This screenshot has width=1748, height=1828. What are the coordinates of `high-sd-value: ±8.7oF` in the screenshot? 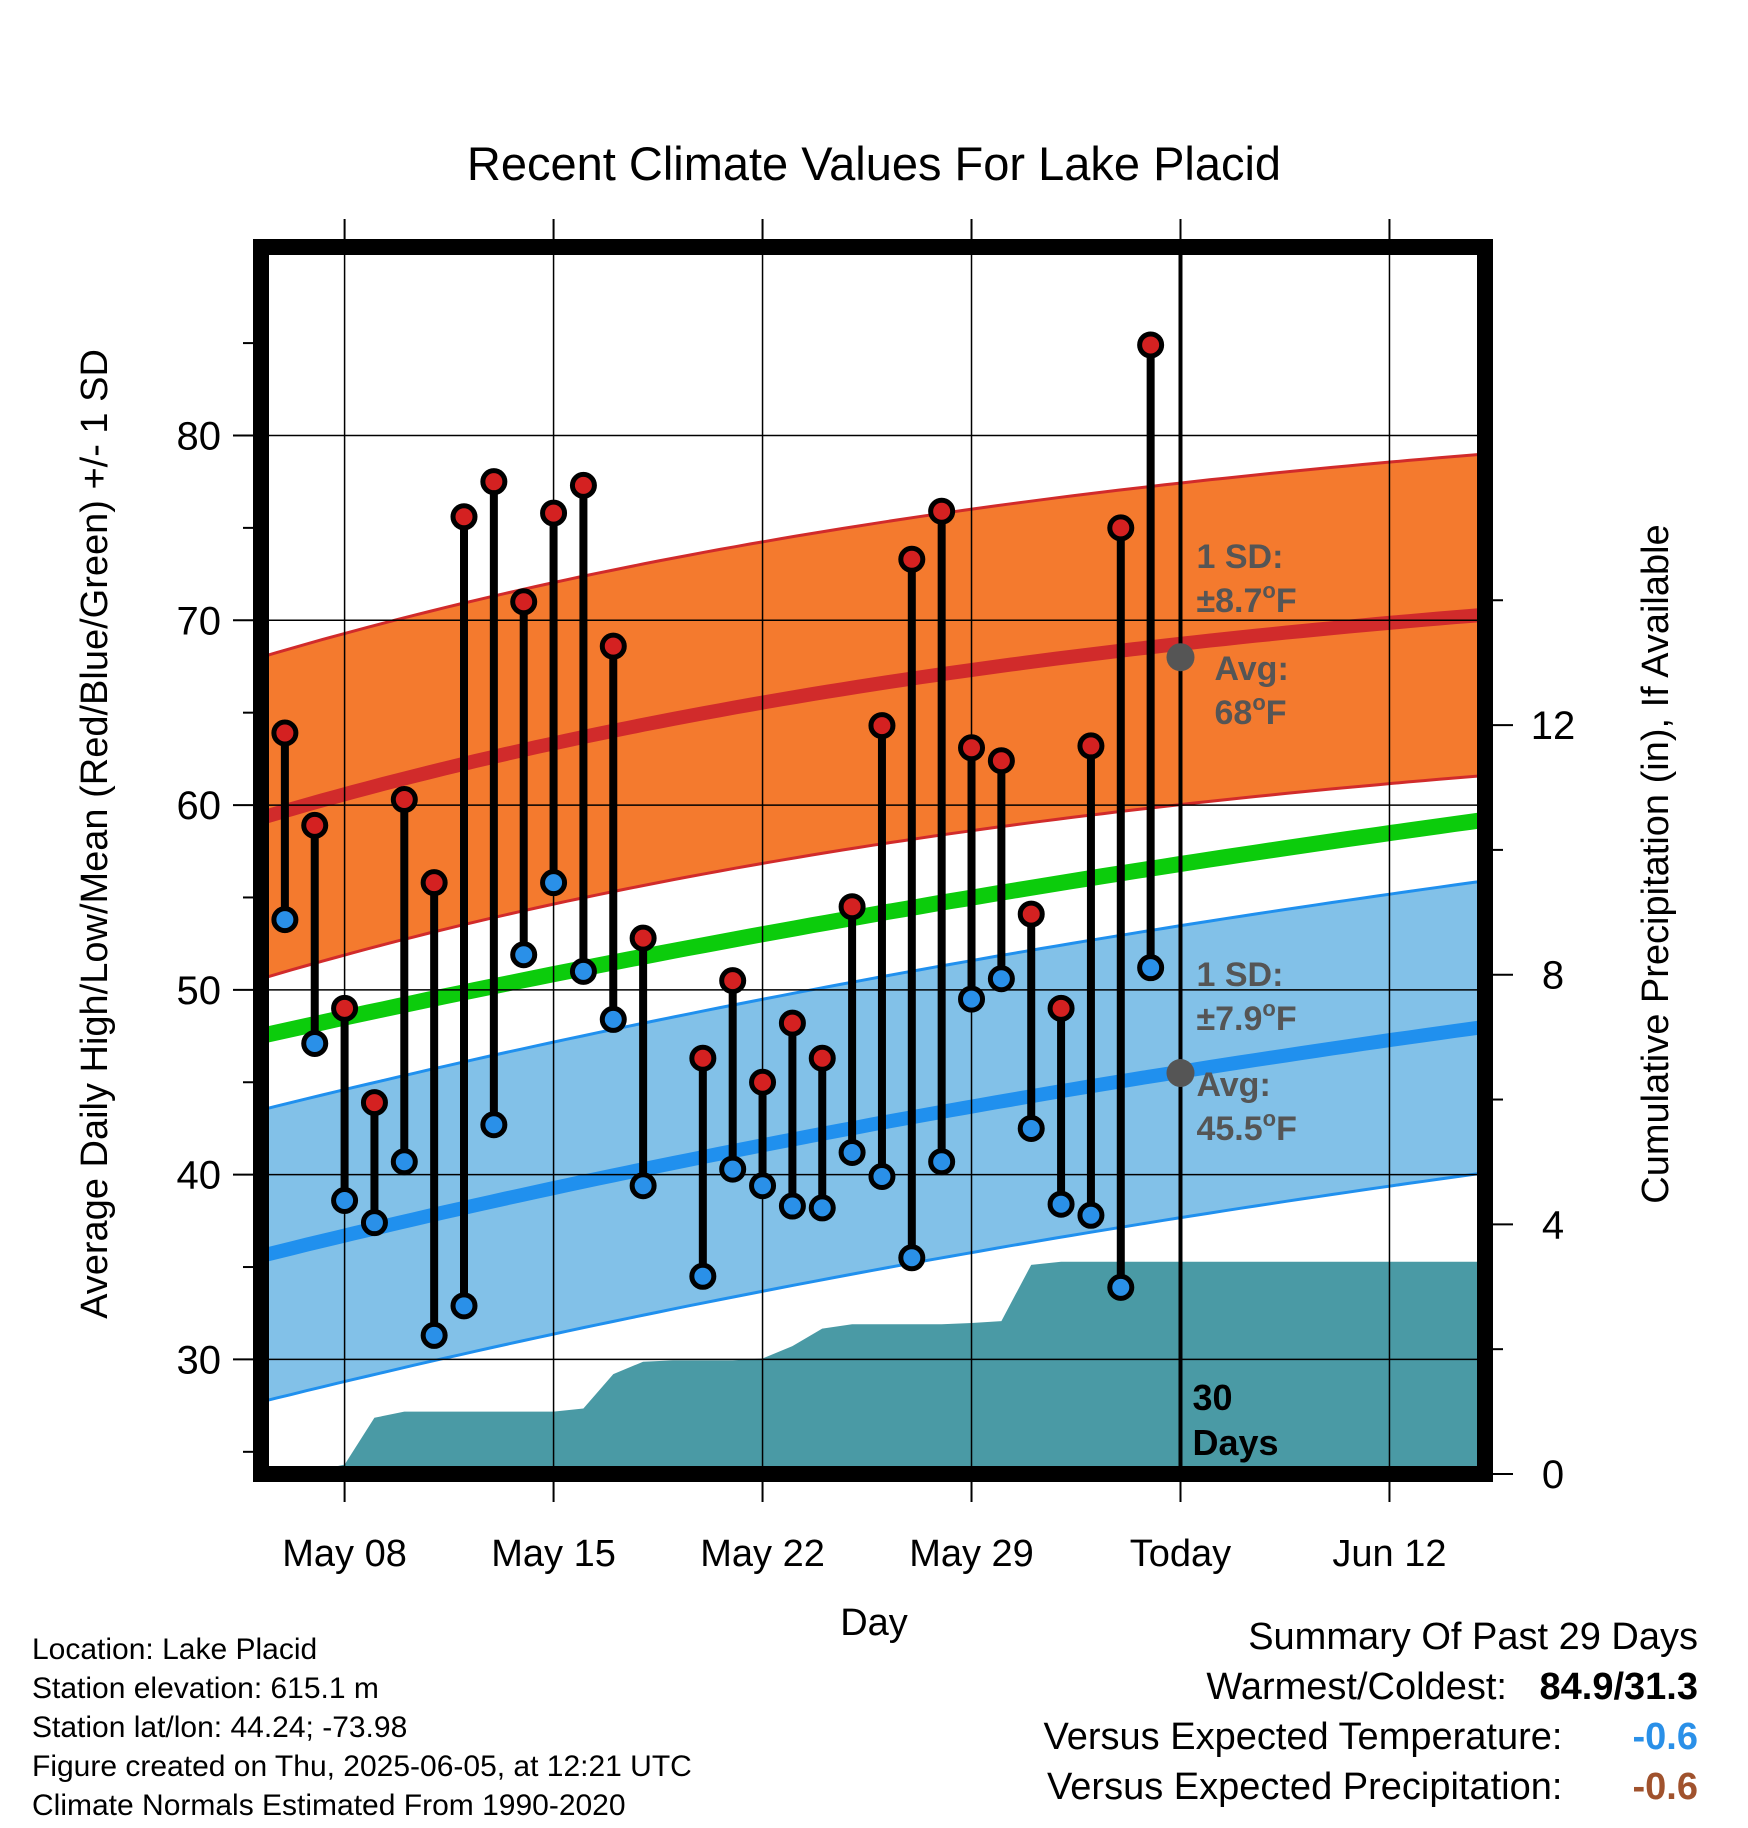 It's located at (1246, 599).